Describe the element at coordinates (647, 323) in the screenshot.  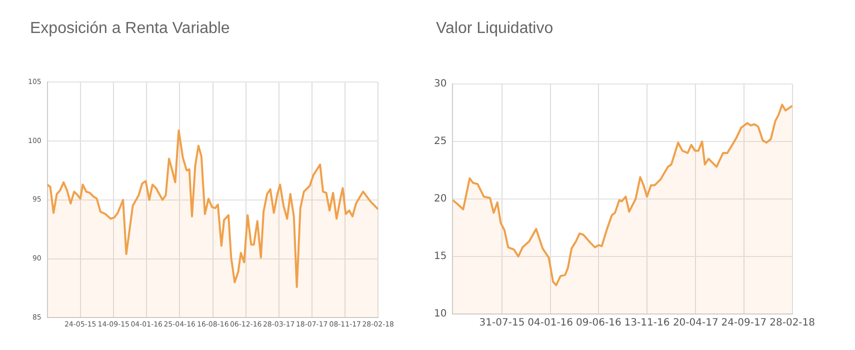
I see `x-tick-label: 13-11-16` at that location.